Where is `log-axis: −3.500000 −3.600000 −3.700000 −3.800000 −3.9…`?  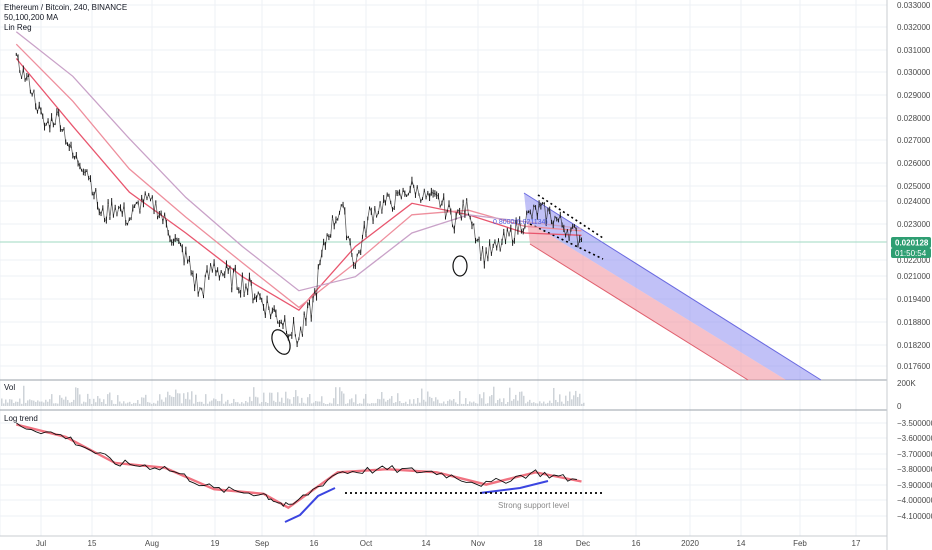 log-axis: −3.500000 −3.600000 −3.700000 −3.800000 −3.9… is located at coordinates (914, 470).